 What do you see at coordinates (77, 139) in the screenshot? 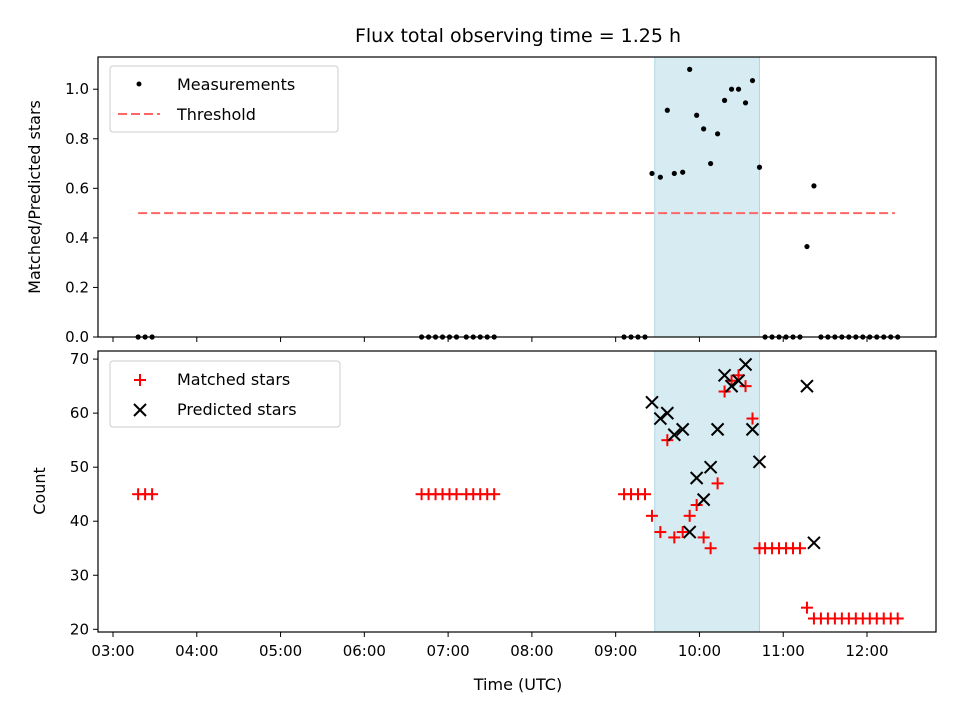
I see `y-tick-label: 0.8` at bounding box center [77, 139].